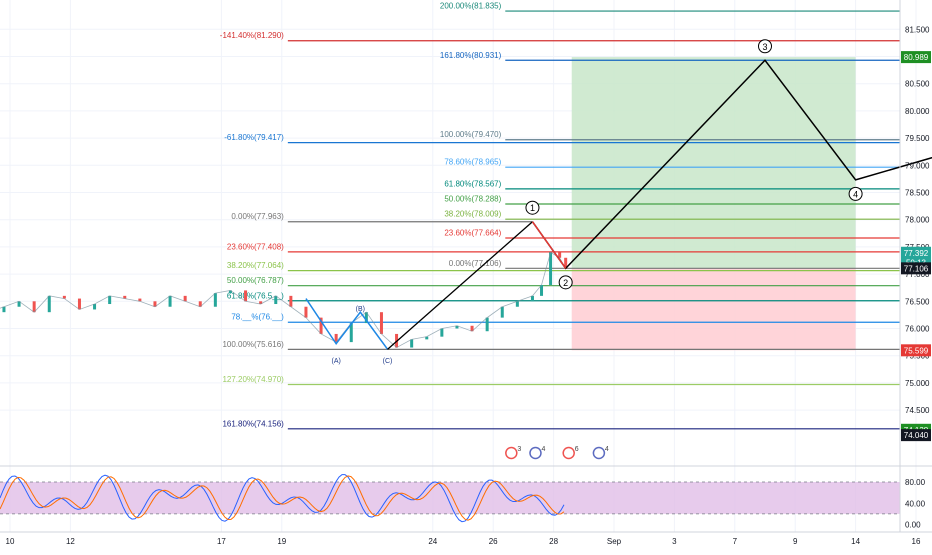 This screenshot has height=555, width=932. What do you see at coordinates (472, 232) in the screenshot?
I see `fib-level-label: 23.60%(77.664)` at bounding box center [472, 232].